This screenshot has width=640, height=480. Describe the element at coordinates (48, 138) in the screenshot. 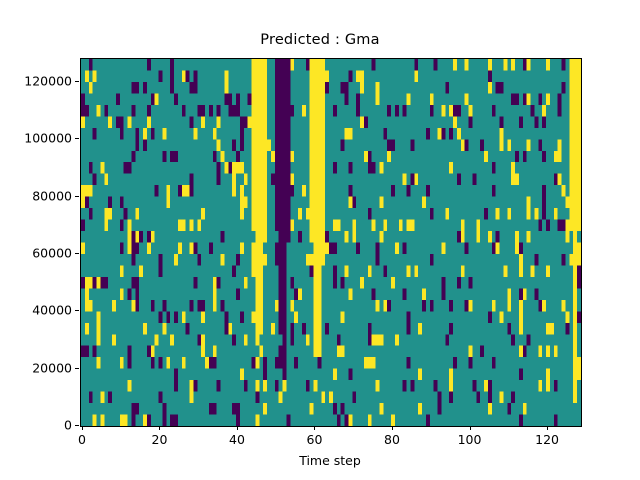

I see `y-tick-label: 100000` at that location.